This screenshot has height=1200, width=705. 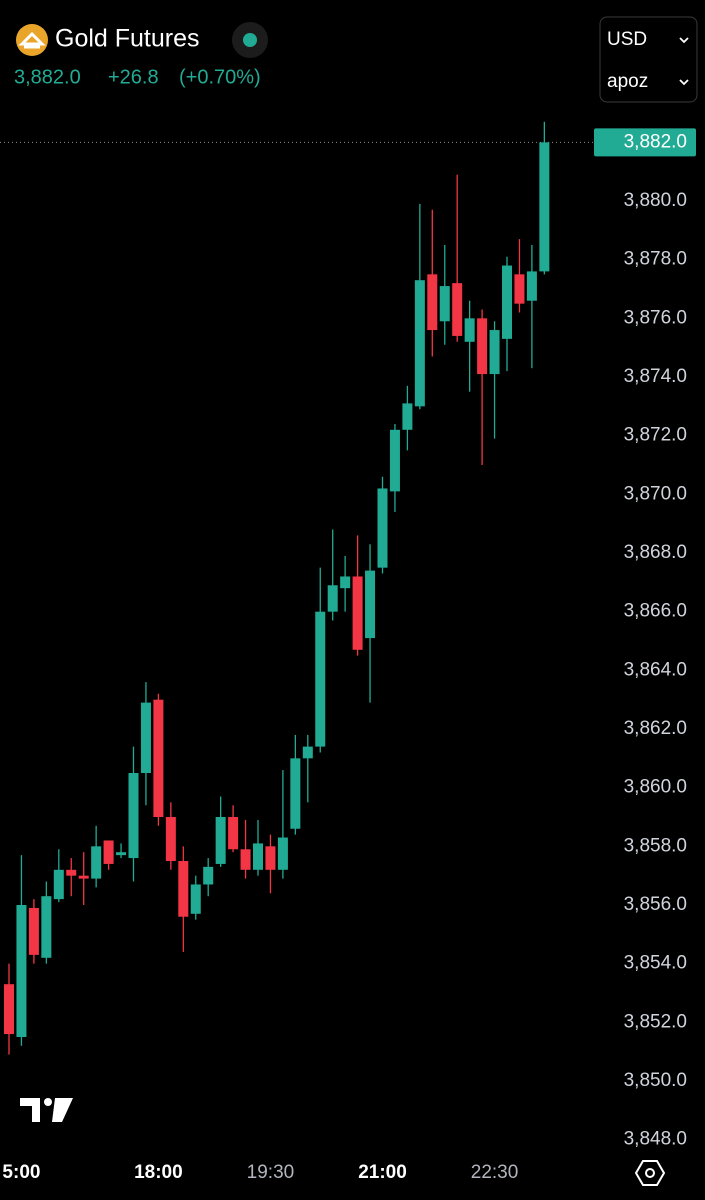 What do you see at coordinates (220, 77) in the screenshot?
I see `change-pct: (+0.70%)` at bounding box center [220, 77].